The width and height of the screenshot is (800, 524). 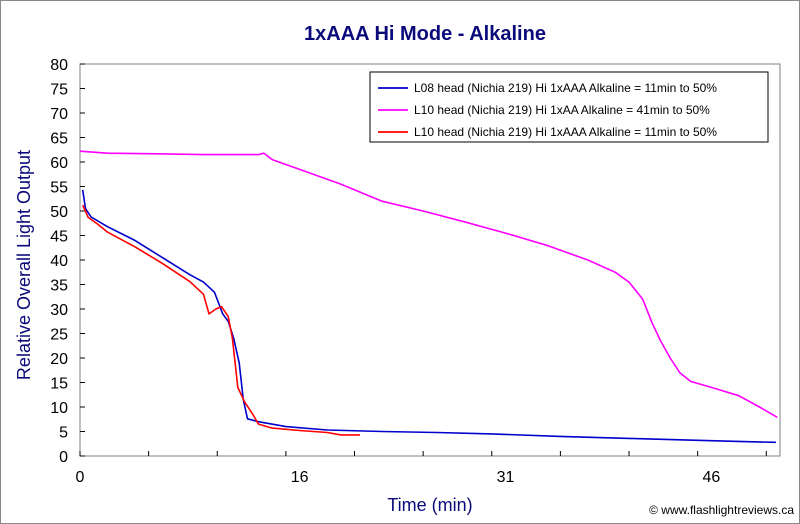 I want to click on legend-box, so click(x=569, y=107).